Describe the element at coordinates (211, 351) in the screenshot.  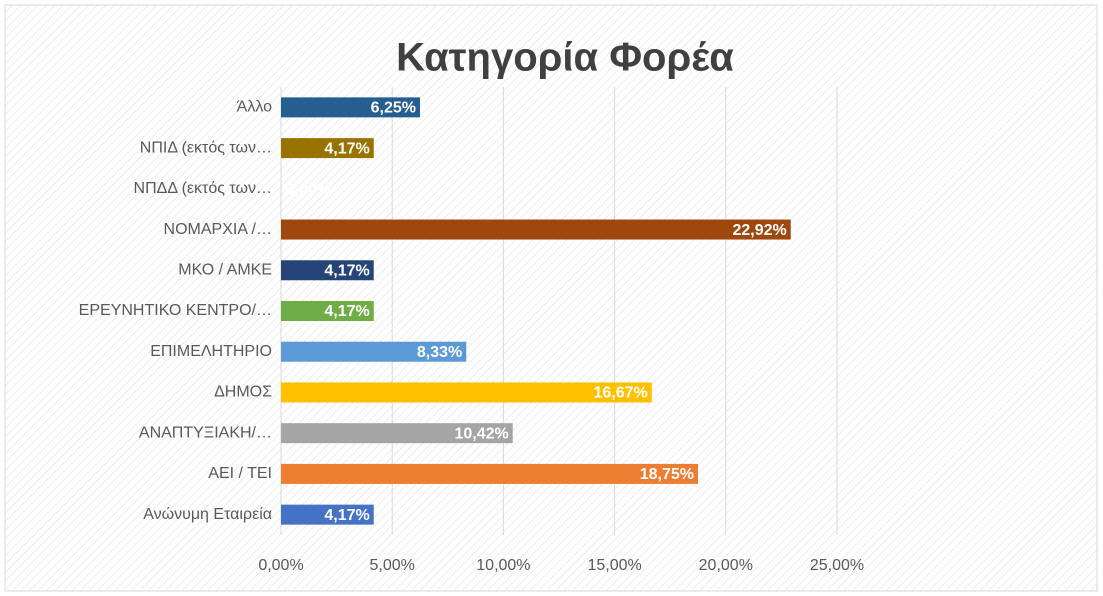
I see `y-tick-label: ΕΠΙΜΕΛΗΤΗΡΙΟ` at that location.